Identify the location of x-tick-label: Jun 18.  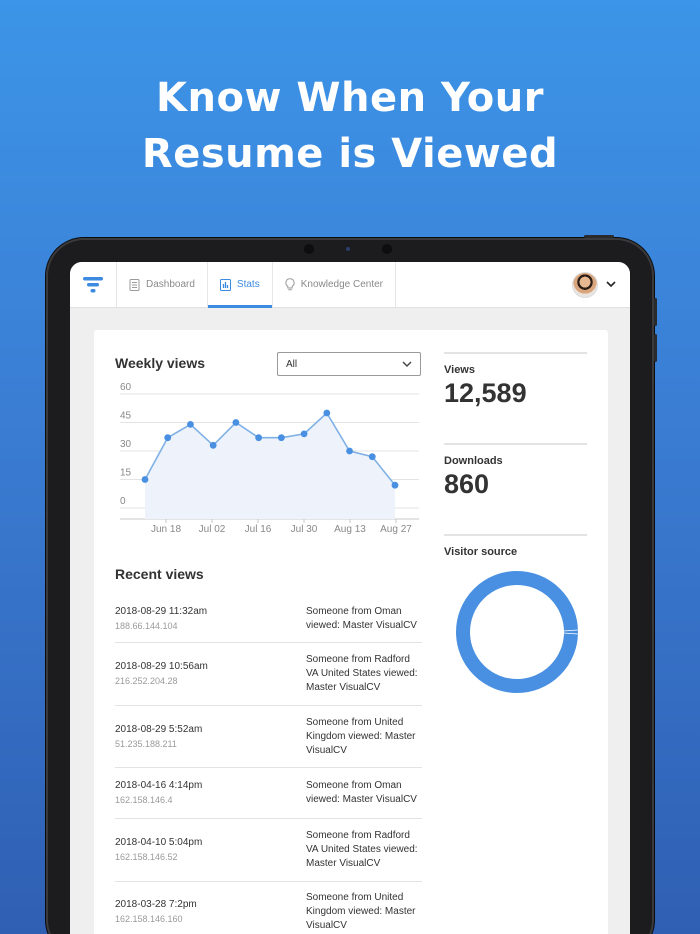
(166, 529).